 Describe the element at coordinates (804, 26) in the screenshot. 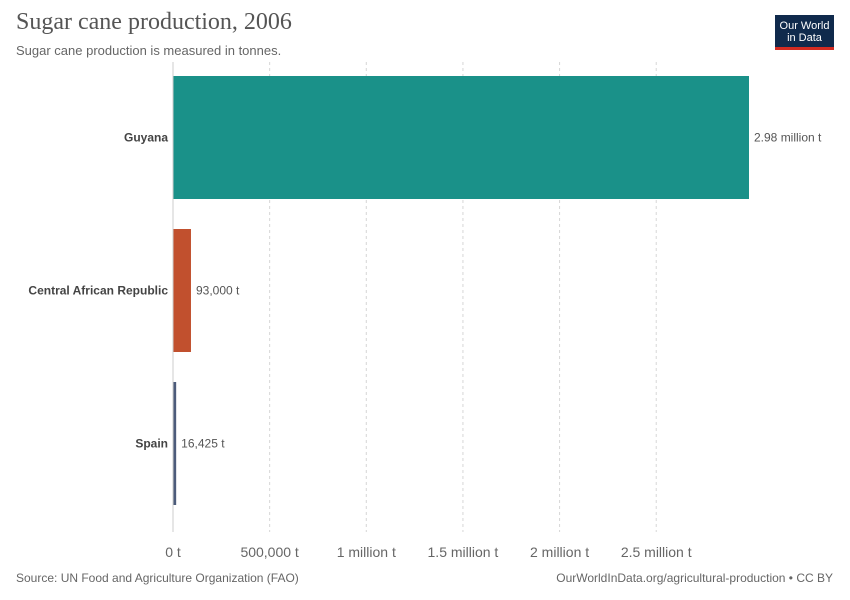

I see `logo-line-1: Our World` at that location.